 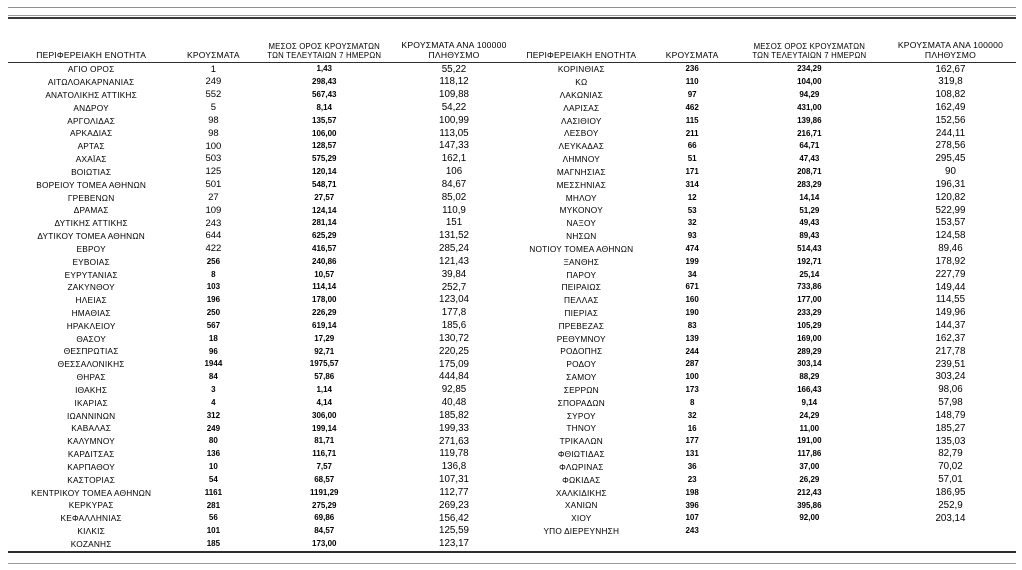 I want to click on cell-per100k: 40,48, so click(x=454, y=403).